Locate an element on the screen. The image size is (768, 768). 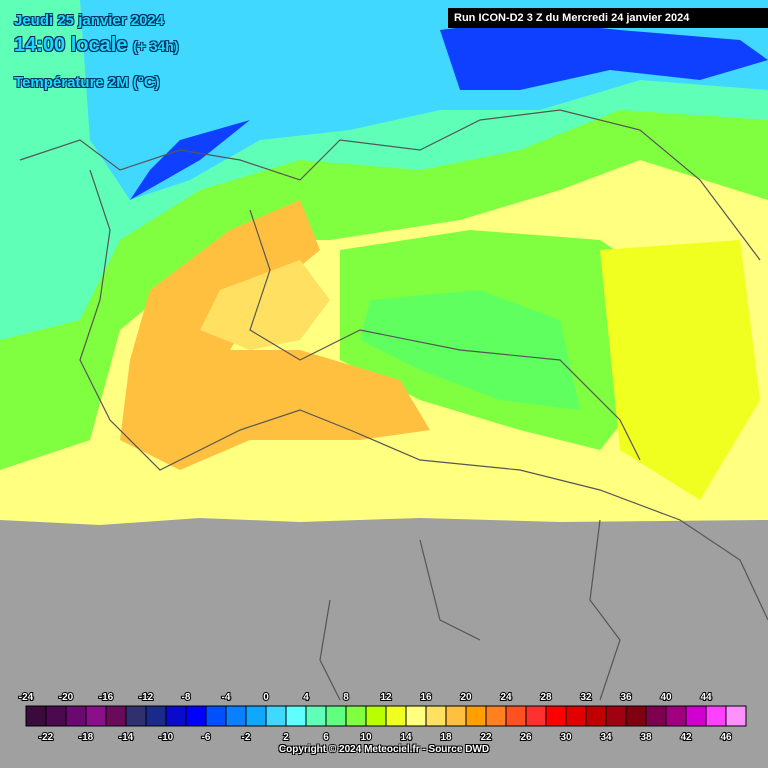
legend-label: -12 is located at coordinates (146, 697).